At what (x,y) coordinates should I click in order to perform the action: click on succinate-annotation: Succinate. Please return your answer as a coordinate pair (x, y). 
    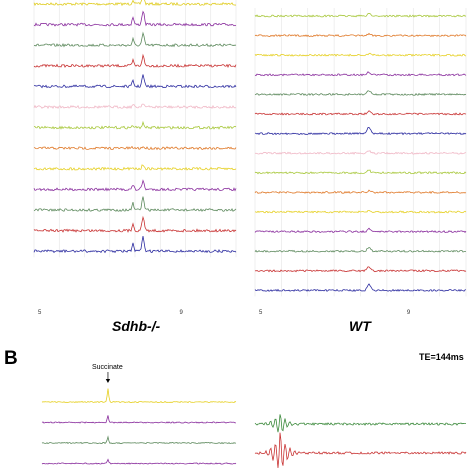
    Looking at the image, I should click on (107, 367).